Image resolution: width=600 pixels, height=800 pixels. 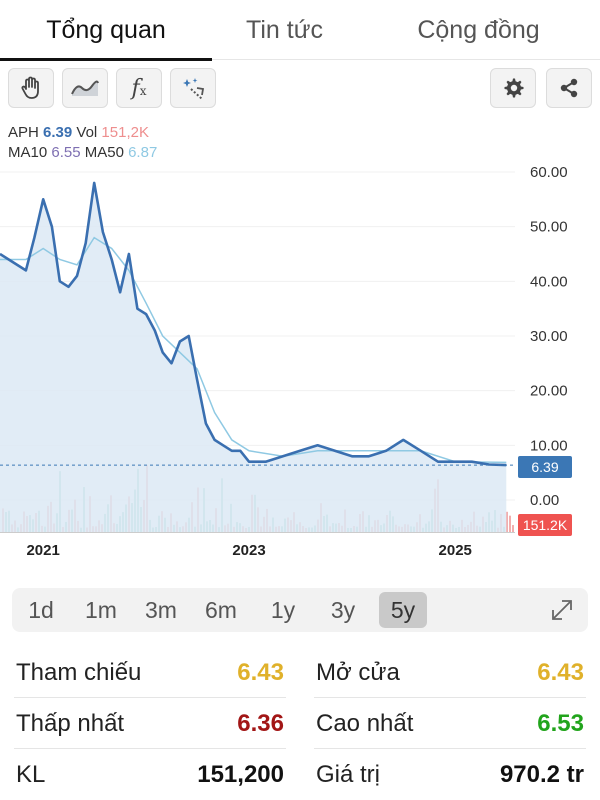 I want to click on period-1m: 1m, so click(x=101, y=609).